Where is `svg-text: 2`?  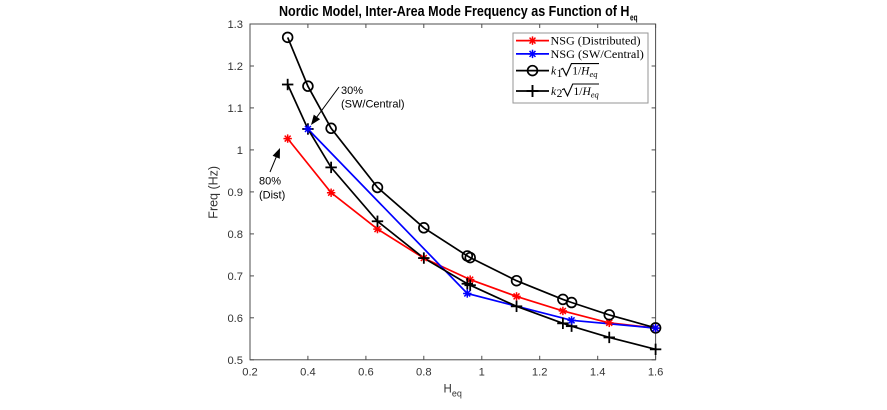
svg-text: 2 is located at coordinates (560, 94).